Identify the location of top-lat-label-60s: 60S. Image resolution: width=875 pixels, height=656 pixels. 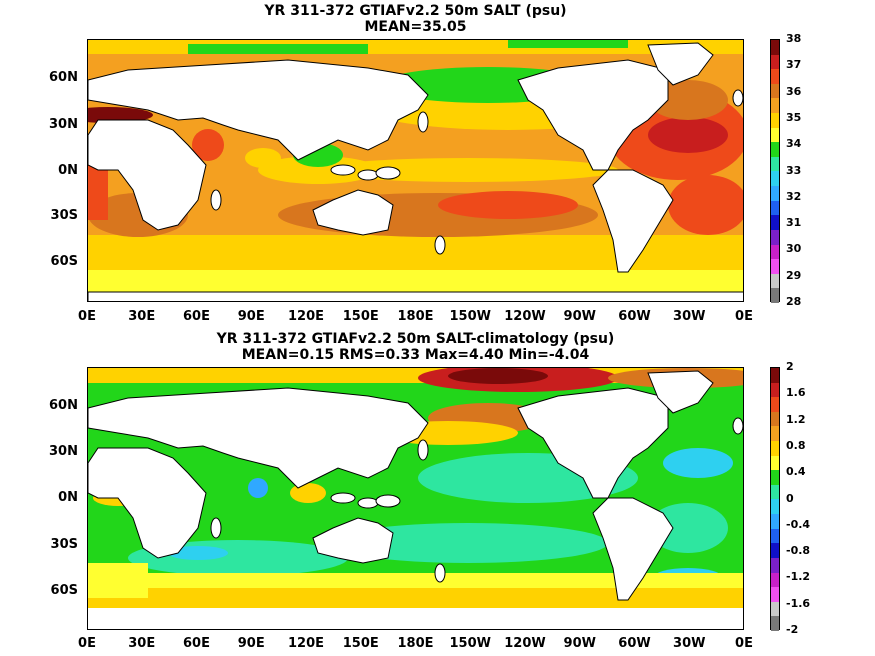
(64, 261).